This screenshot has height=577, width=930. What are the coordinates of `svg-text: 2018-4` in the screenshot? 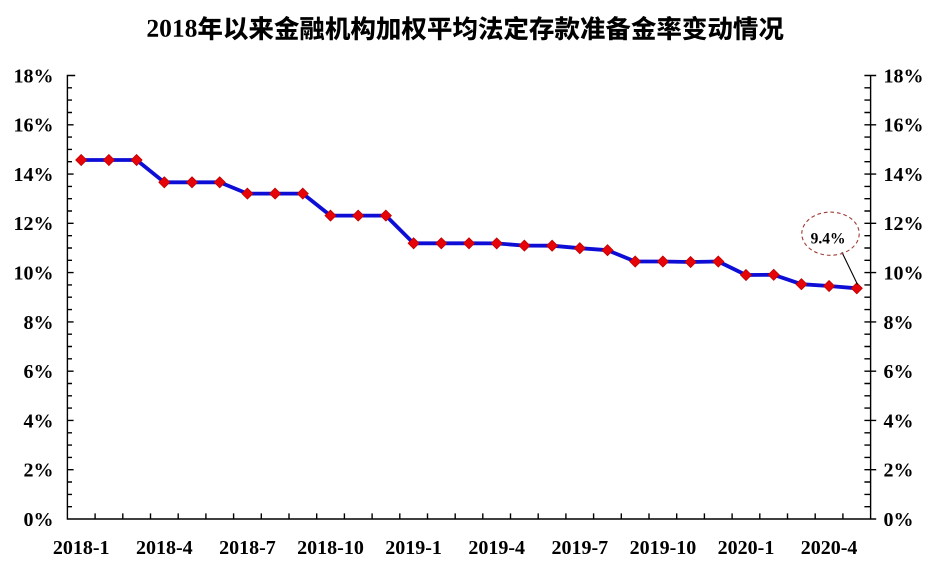 It's located at (164, 548).